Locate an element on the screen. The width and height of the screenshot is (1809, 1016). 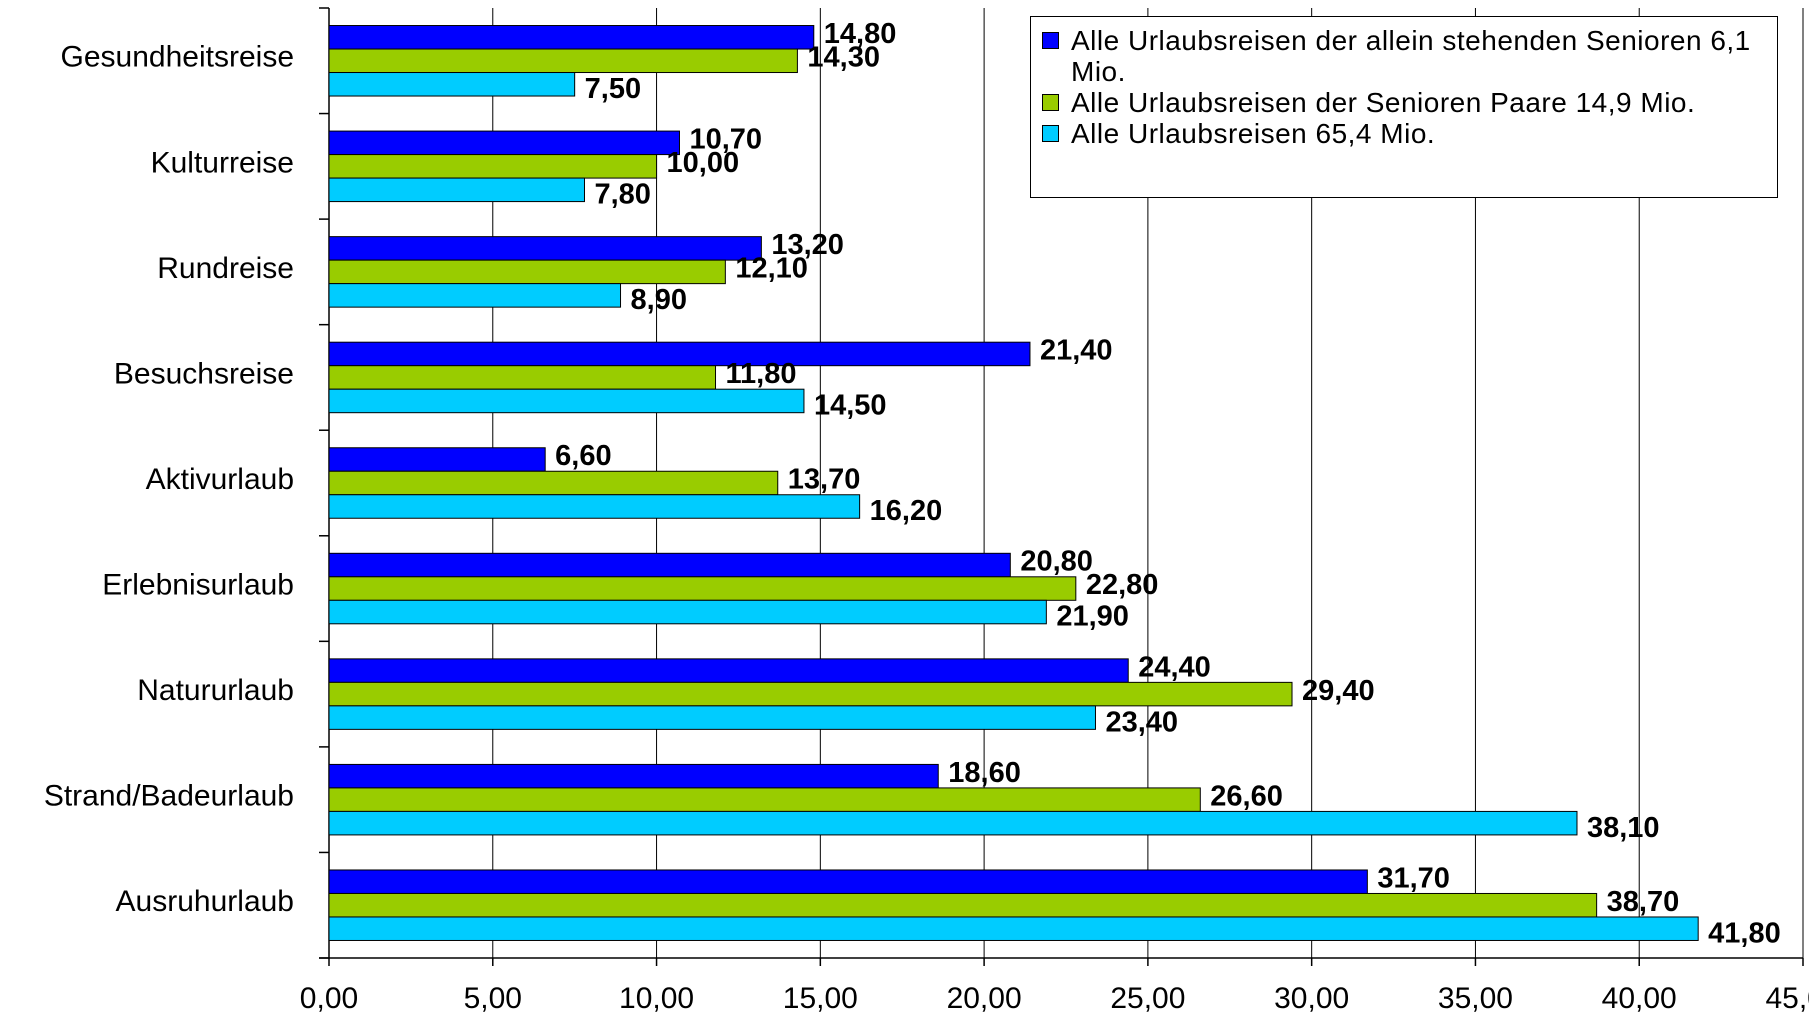
value-label: 13,70 is located at coordinates (824, 480).